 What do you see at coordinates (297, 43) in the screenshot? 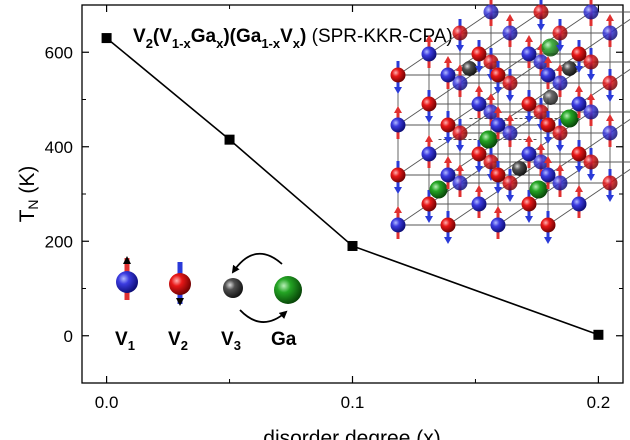
I see `title-sub-x-b: x` at bounding box center [297, 43].